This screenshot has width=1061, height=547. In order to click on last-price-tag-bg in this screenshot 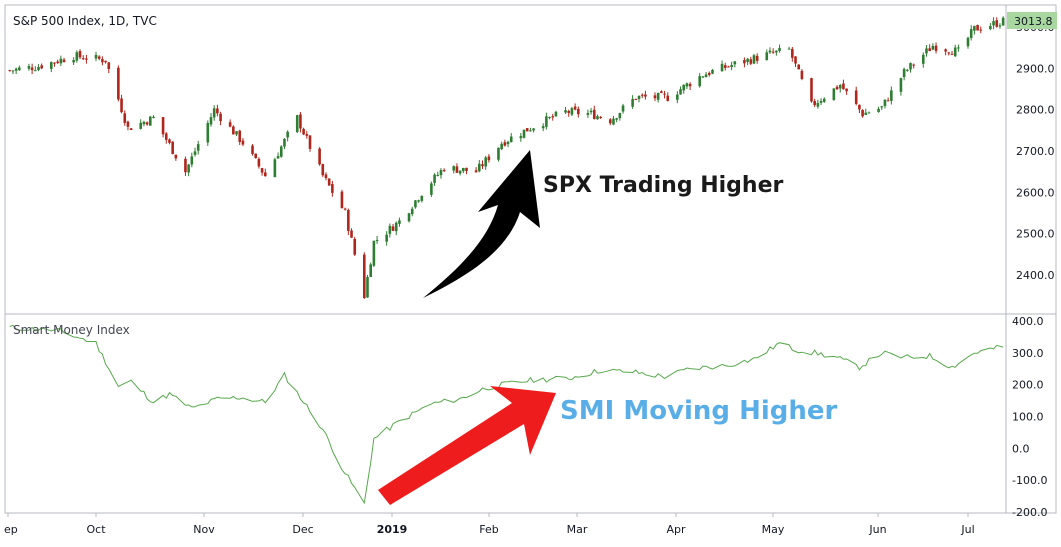, I will do `click(1032, 20)`.